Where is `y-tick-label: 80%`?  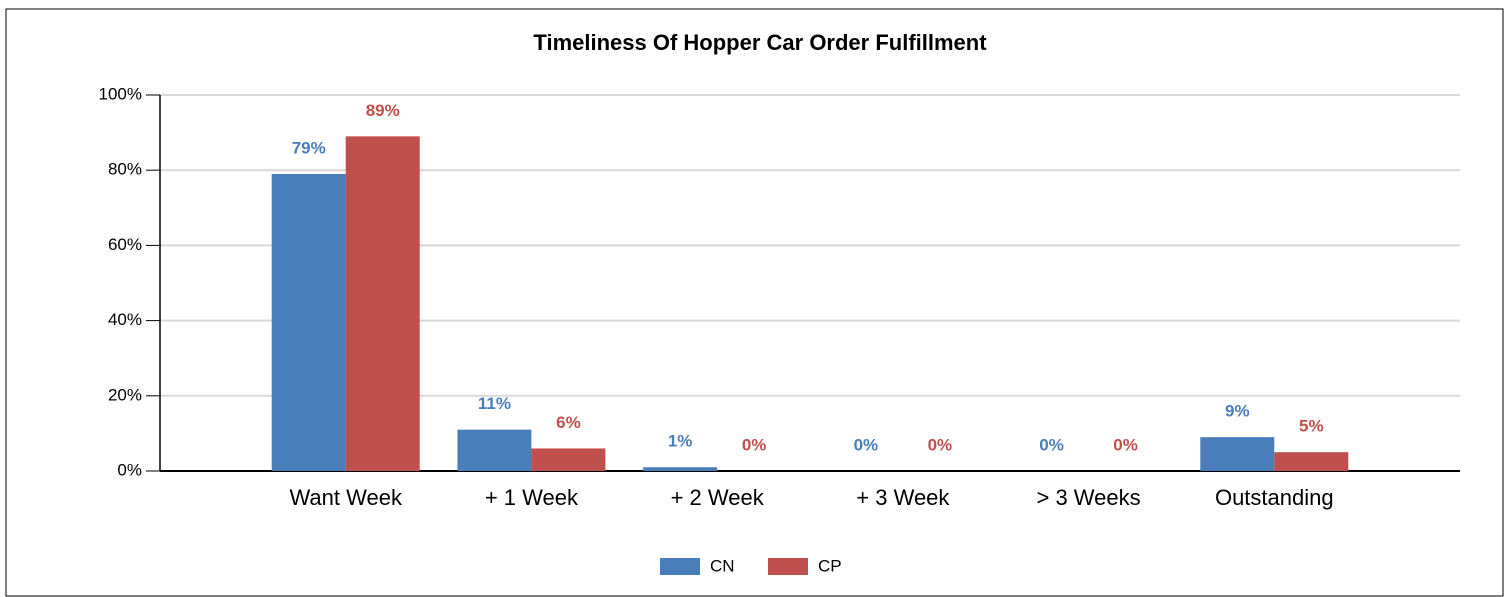
y-tick-label: 80% is located at coordinates (125, 169).